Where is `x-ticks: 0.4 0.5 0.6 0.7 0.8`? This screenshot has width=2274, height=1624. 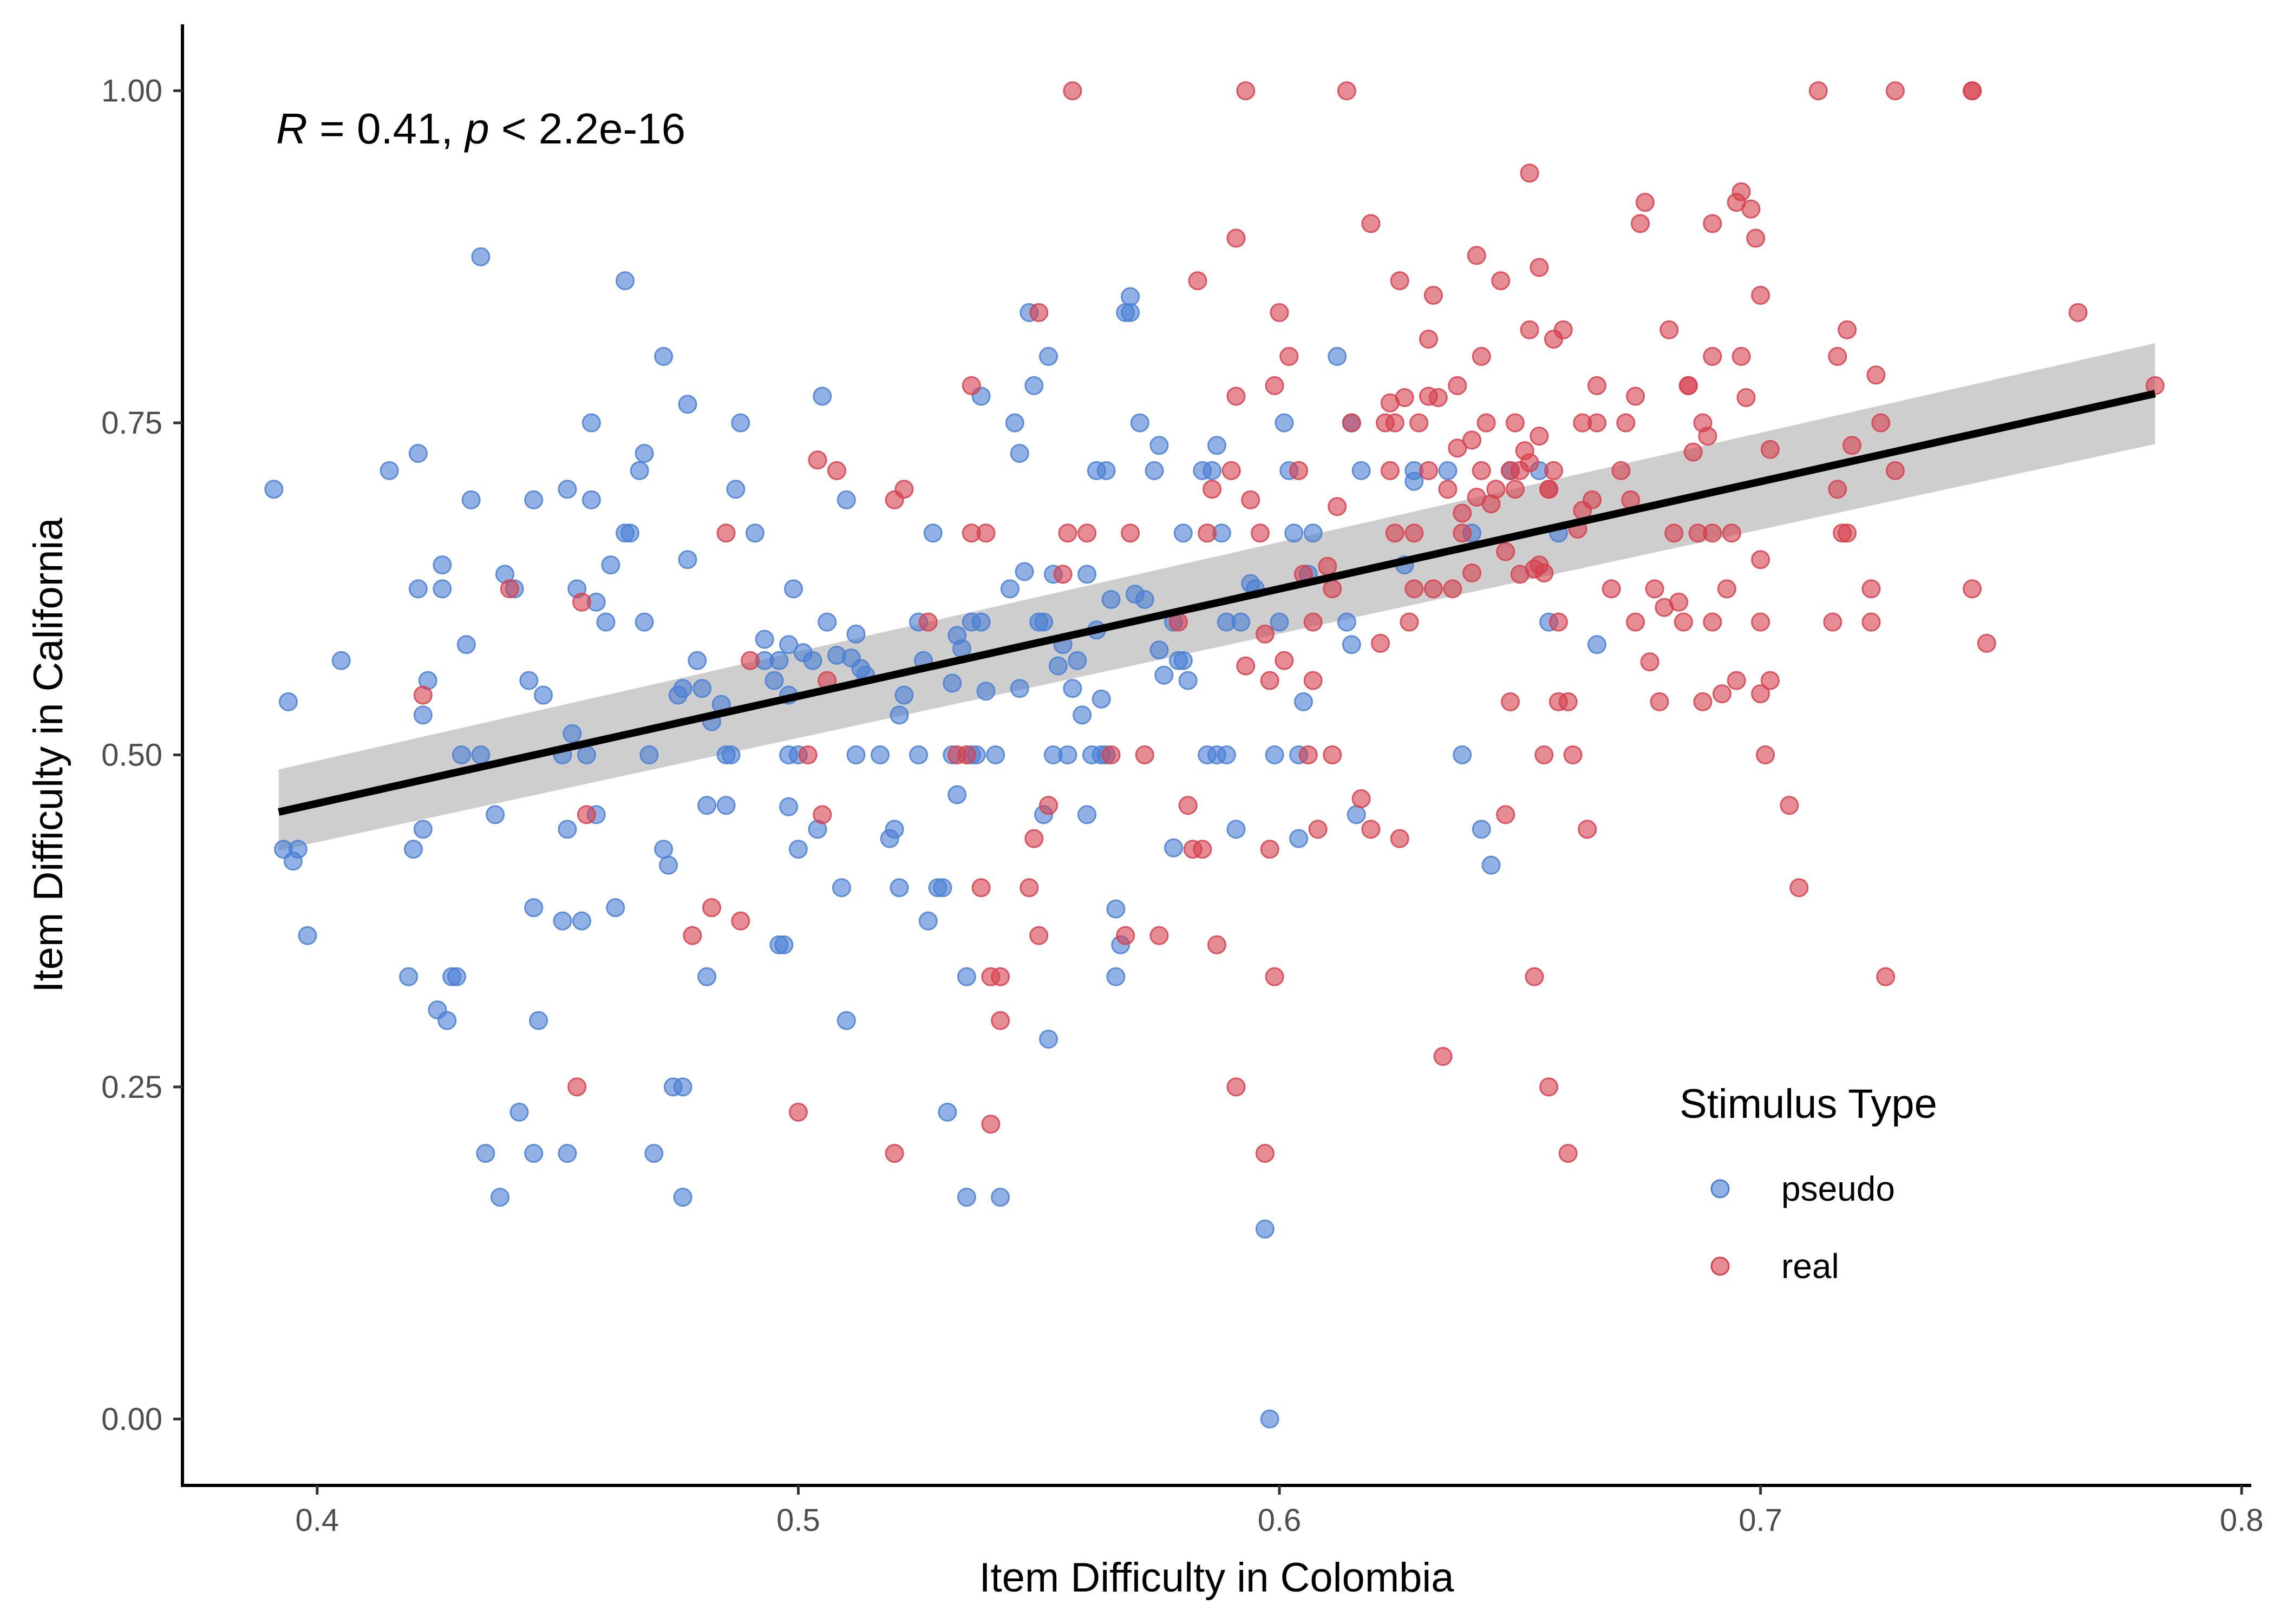 x-ticks: 0.4 0.5 0.6 0.7 0.8 is located at coordinates (1280, 1512).